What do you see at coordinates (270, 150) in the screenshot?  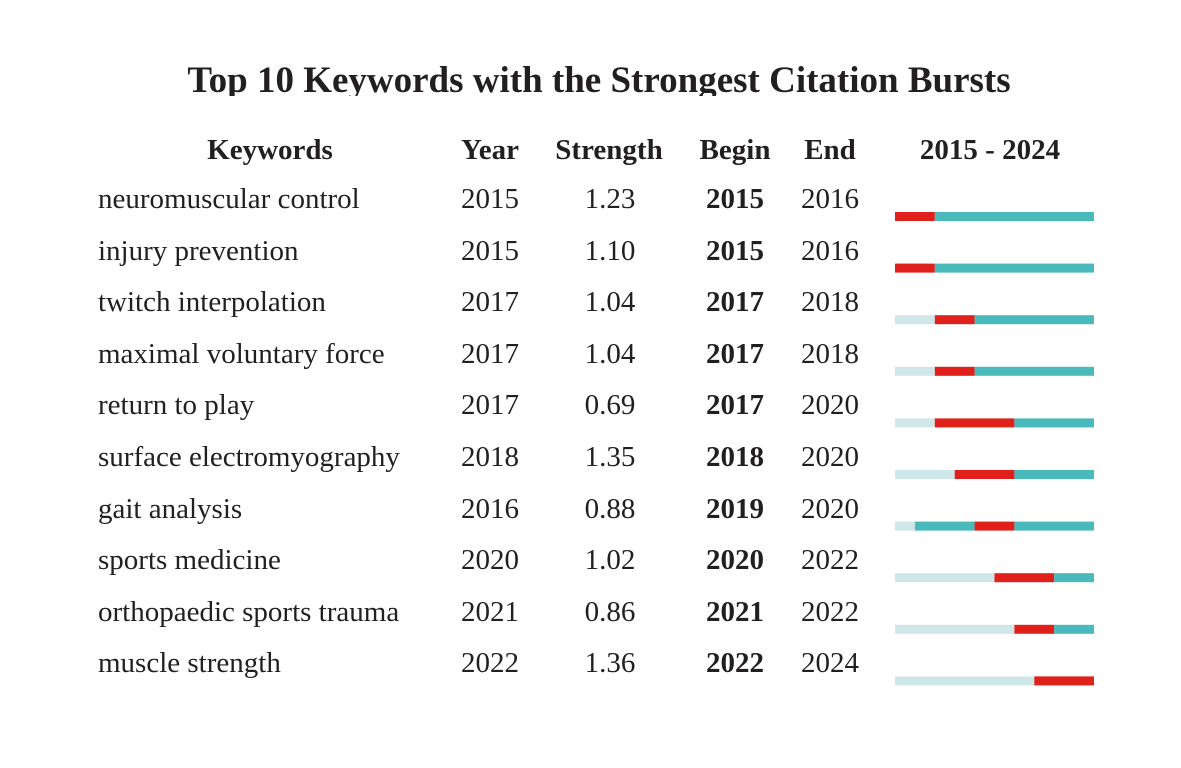 I see `header-keywords: Keywords` at bounding box center [270, 150].